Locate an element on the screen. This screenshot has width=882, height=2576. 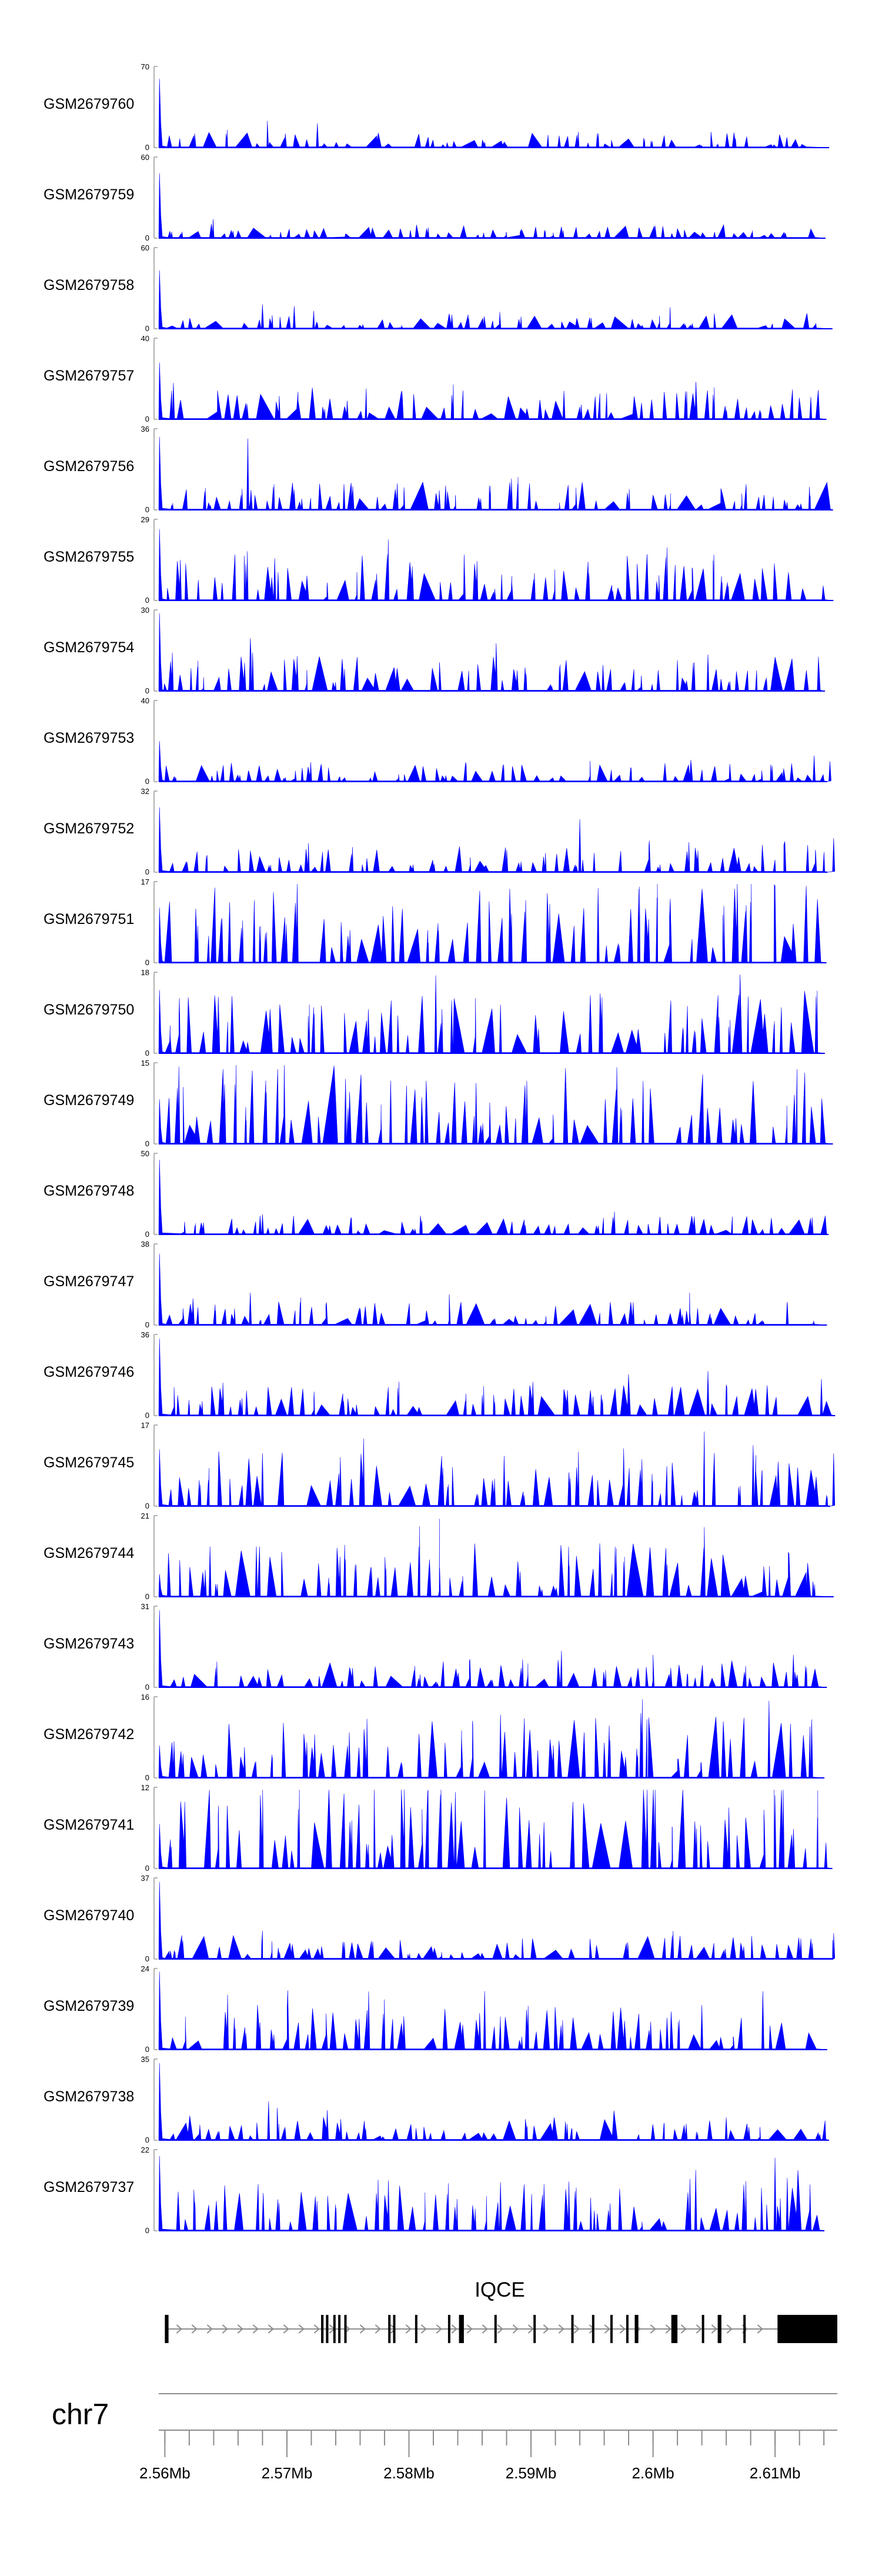
track-GSM2679737: GSM2679737 22 0 is located at coordinates (434, 2190).